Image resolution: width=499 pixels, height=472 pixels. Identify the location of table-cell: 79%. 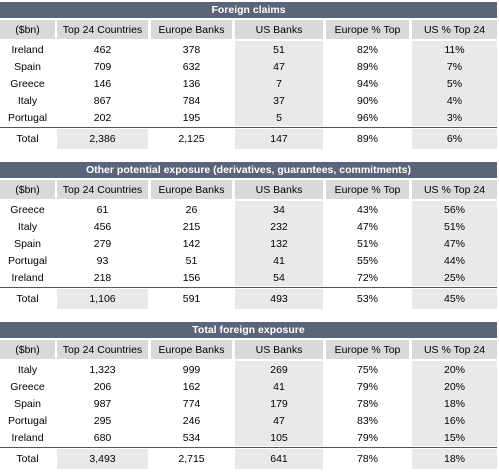
(367, 437).